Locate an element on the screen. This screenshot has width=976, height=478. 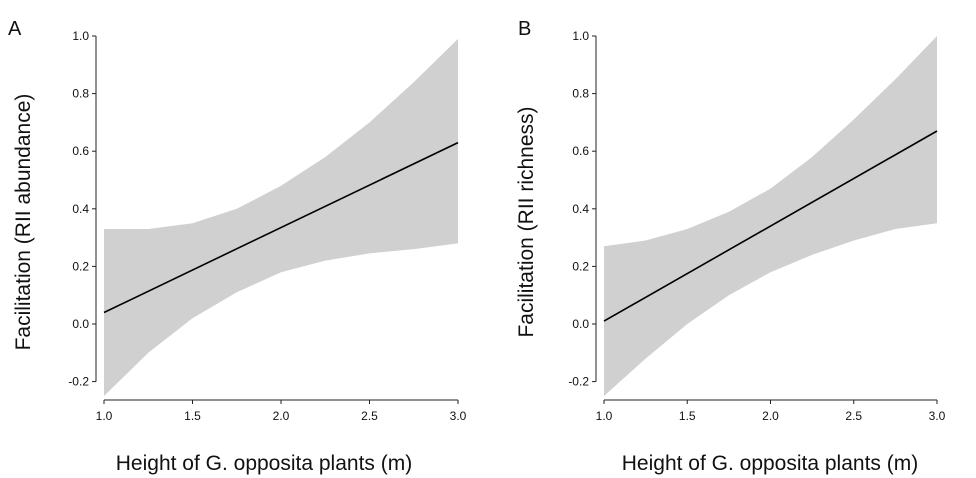
regression-line-a is located at coordinates (281, 227).